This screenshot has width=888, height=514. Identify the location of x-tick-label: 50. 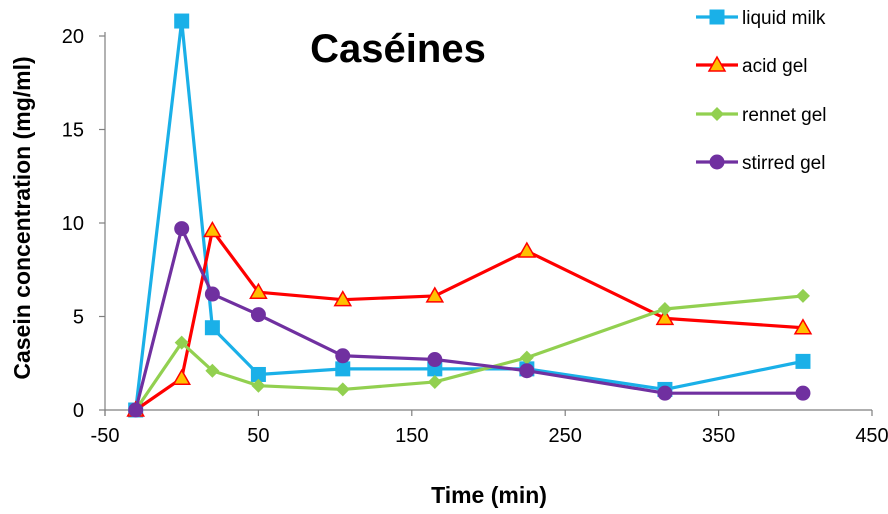
(258, 436).